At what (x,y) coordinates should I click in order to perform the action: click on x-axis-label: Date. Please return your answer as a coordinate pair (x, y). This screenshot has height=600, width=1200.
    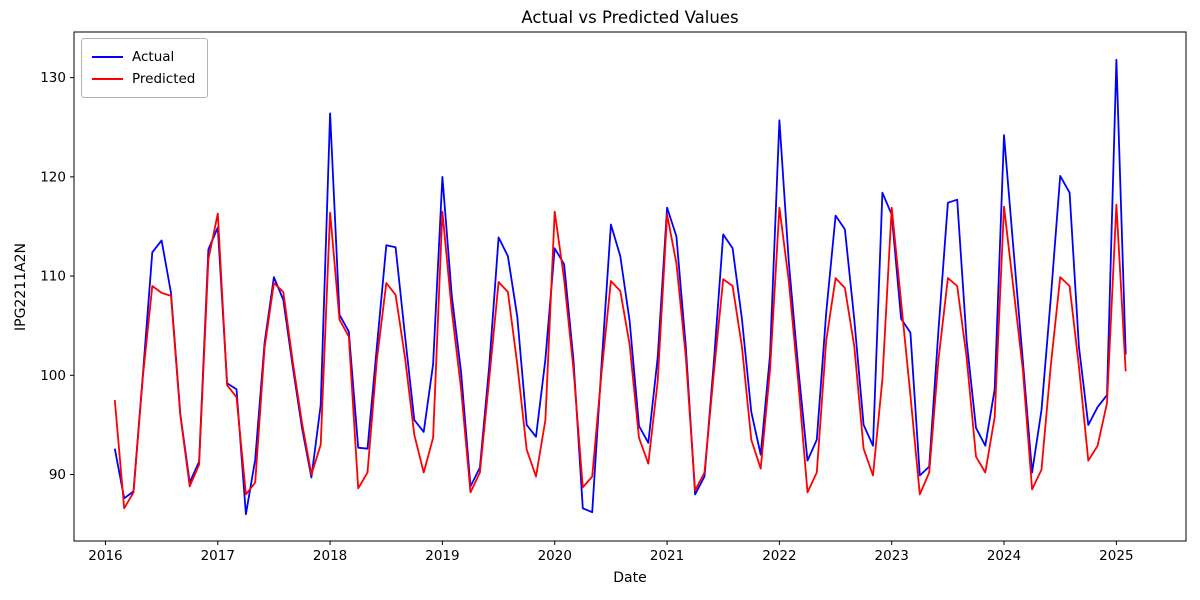
    Looking at the image, I should click on (630, 578).